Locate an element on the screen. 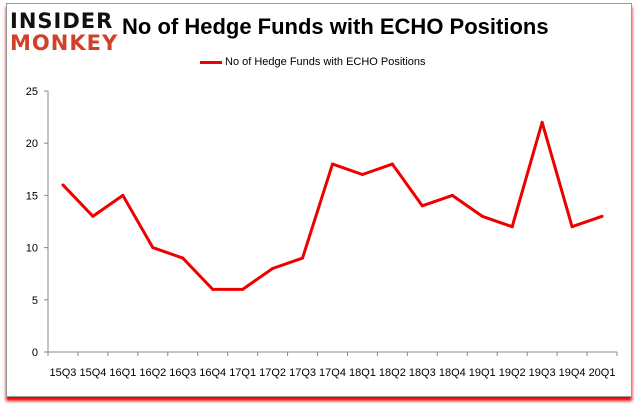 Image resolution: width=637 pixels, height=408 pixels. y-tick-label: 20 is located at coordinates (32, 144).